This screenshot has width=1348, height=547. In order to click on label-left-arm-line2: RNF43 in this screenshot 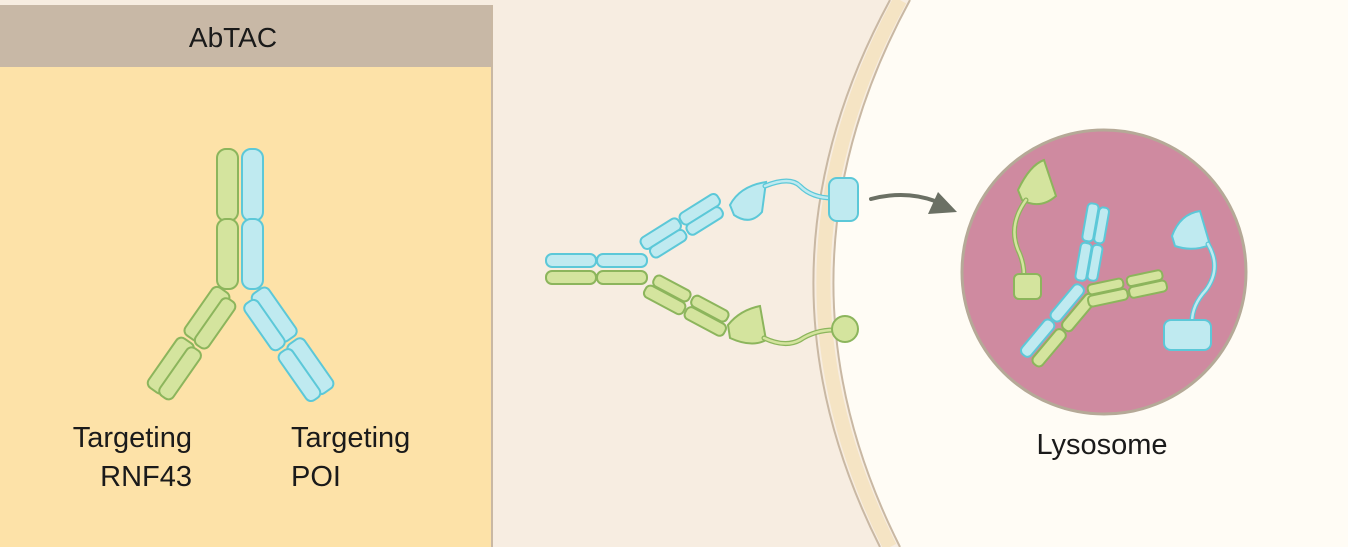, I will do `click(146, 477)`.